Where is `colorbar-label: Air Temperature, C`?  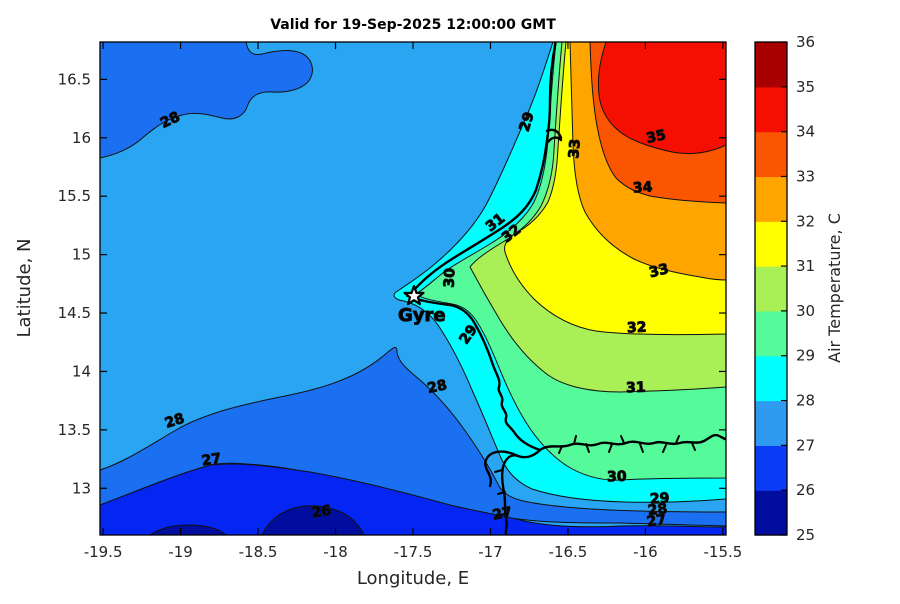
colorbar-label: Air Temperature, C is located at coordinates (834, 288).